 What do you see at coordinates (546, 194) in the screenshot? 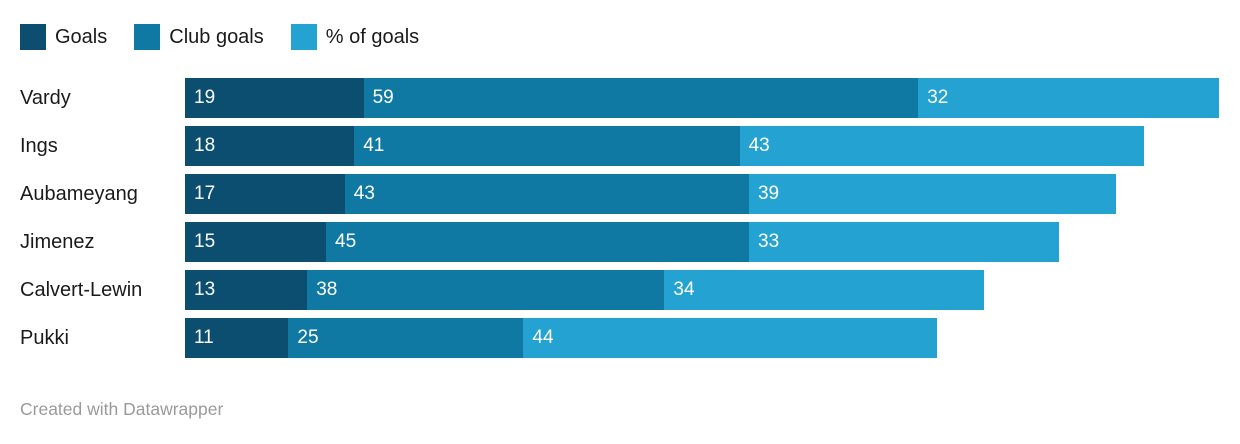
I see `bar-segment-club-goals: 43` at bounding box center [546, 194].